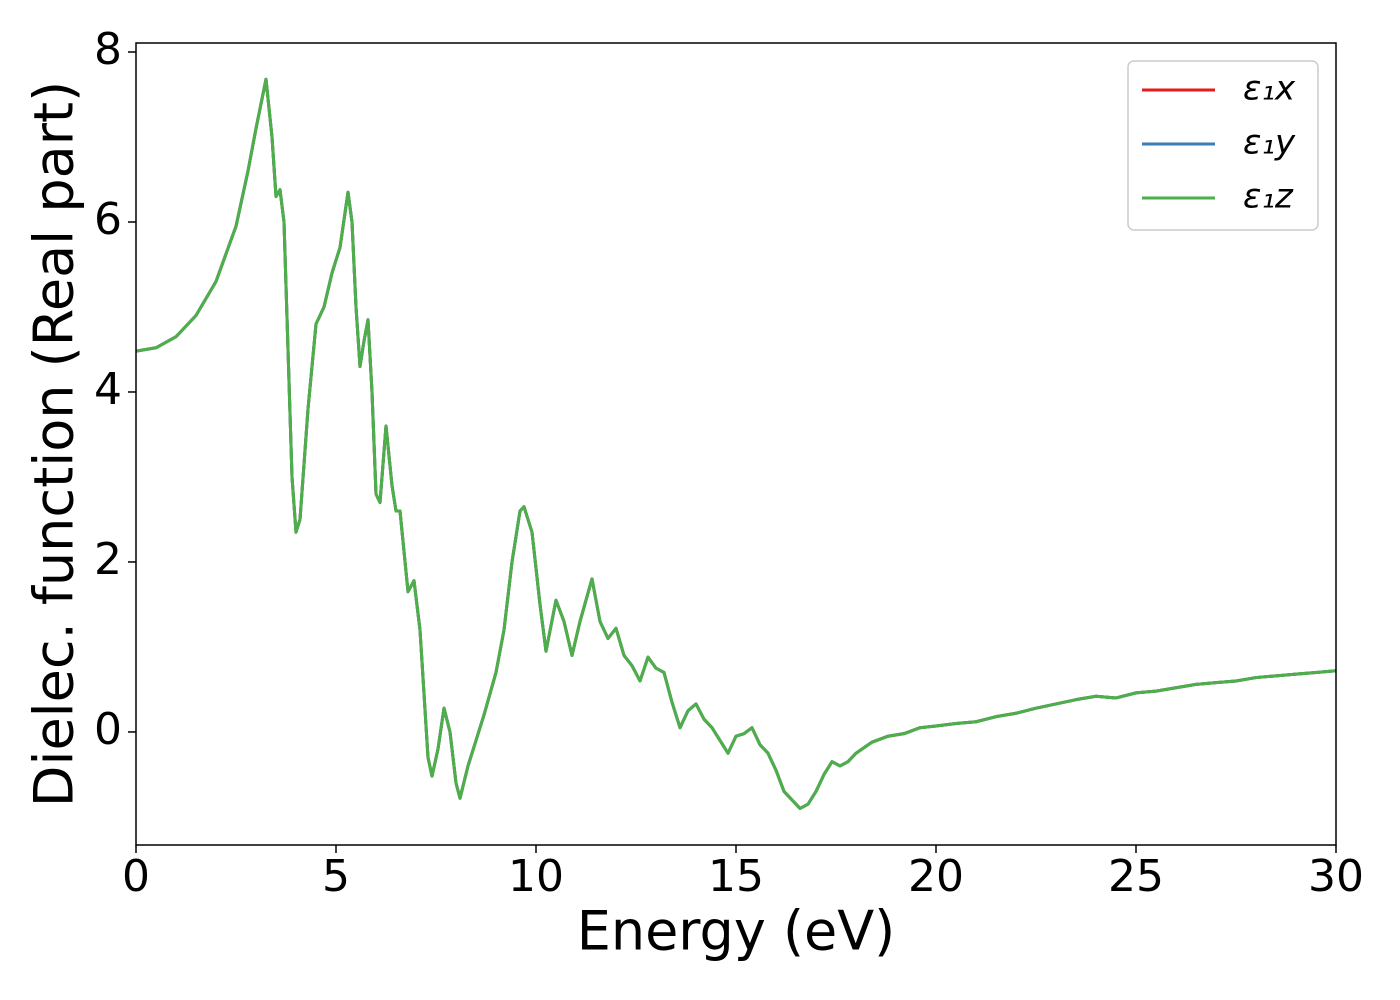 The width and height of the screenshot is (1400, 1000). What do you see at coordinates (336, 876) in the screenshot?
I see `x-tick-label: 5` at bounding box center [336, 876].